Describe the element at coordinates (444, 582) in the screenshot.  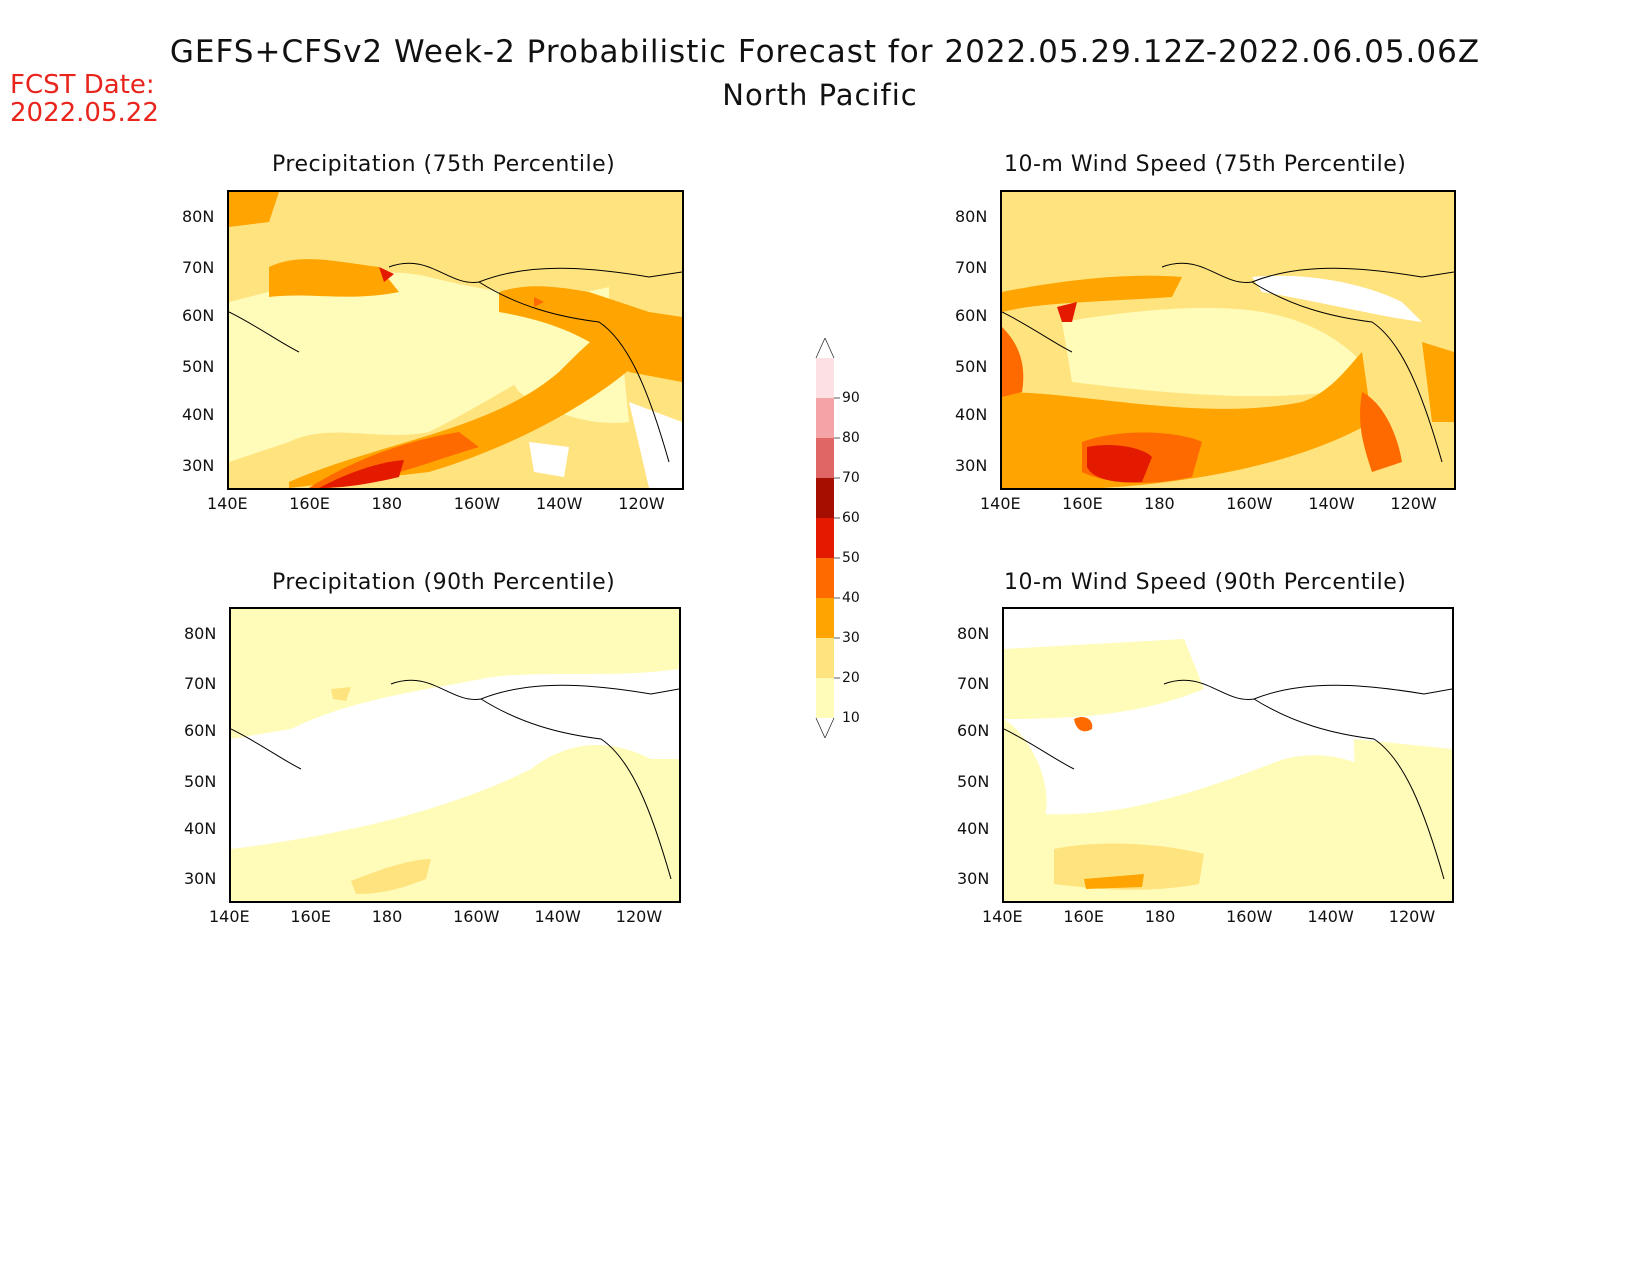
I see `panel-title: Precipitation (90th Percentile)` at that location.